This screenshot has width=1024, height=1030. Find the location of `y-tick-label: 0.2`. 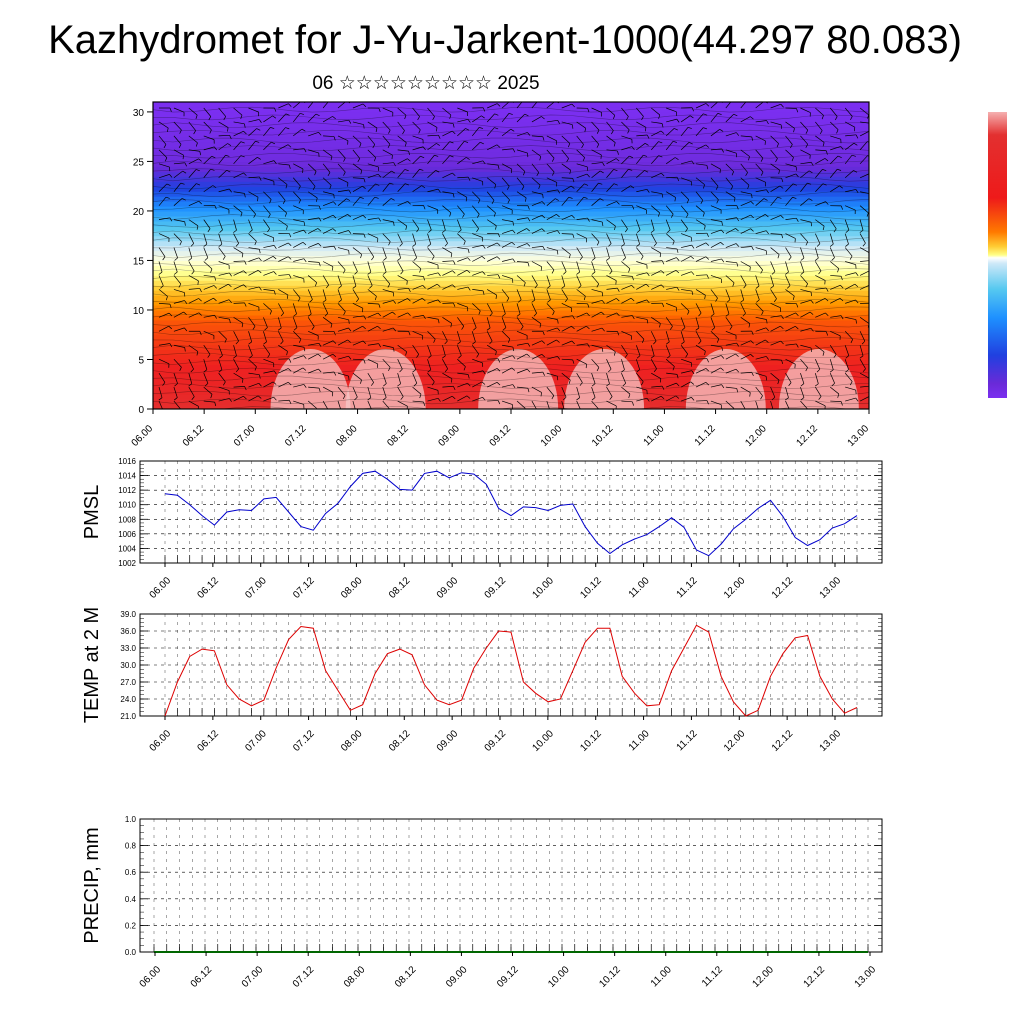

y-tick-label: 0.2 is located at coordinates (131, 925).